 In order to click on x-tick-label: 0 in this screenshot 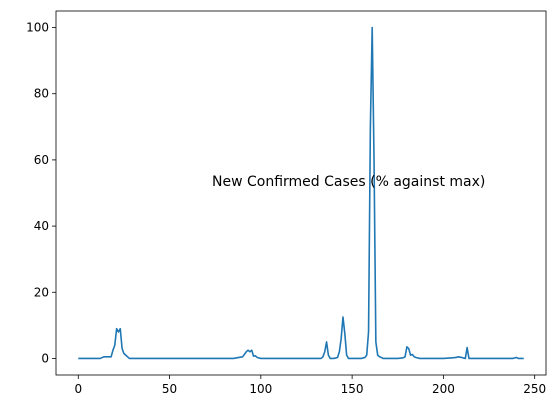, I will do `click(78, 389)`.